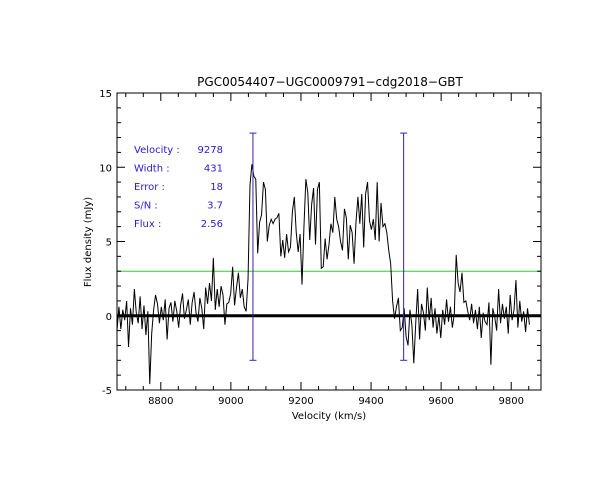  Describe the element at coordinates (330, 82) in the screenshot. I see `chart-title: PGC0054407−UGC0009791−cdg2018−GBT` at that location.